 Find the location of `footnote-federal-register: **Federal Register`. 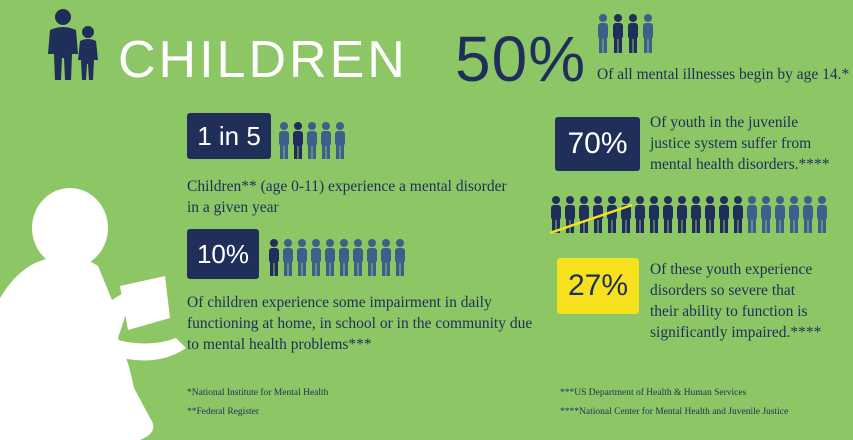

footnote-federal-register: **Federal Register is located at coordinates (223, 412).